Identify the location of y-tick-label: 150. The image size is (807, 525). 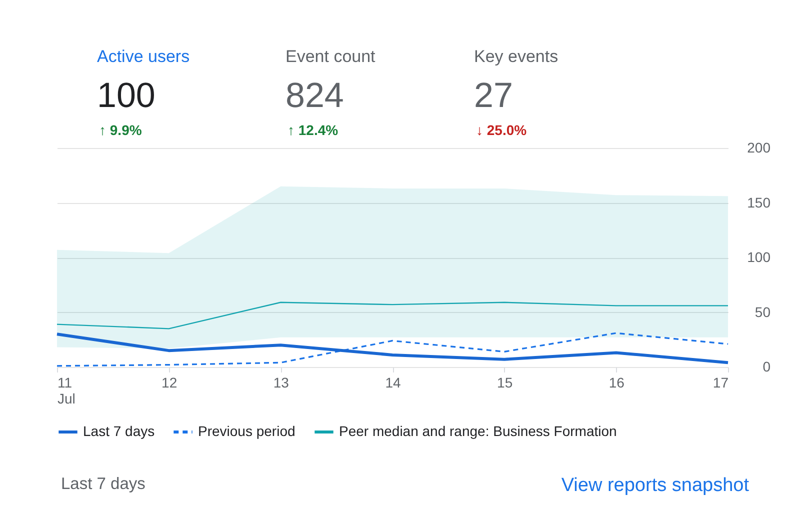
(759, 202).